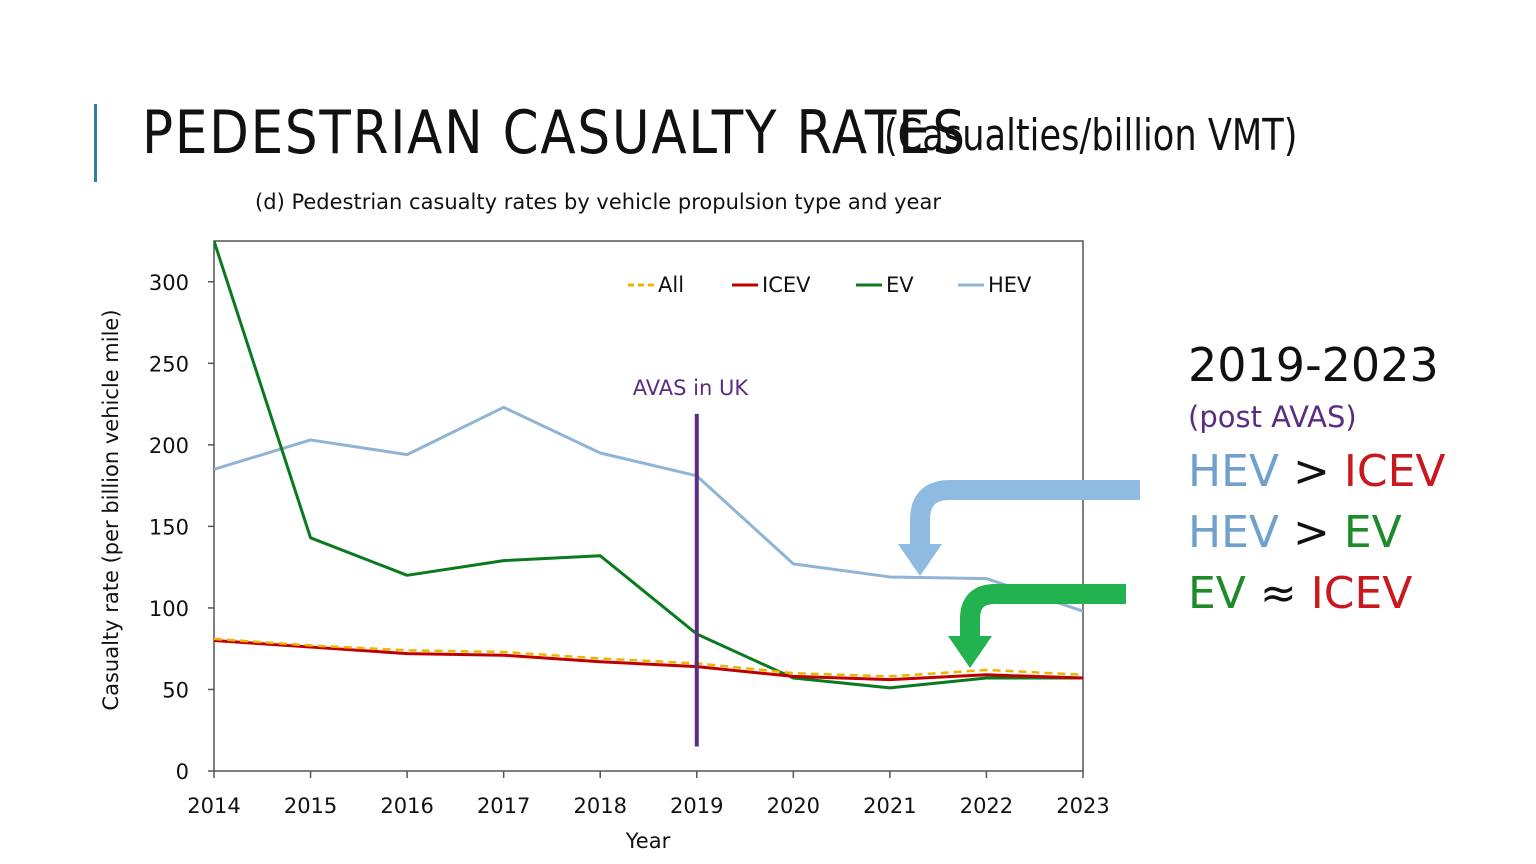  What do you see at coordinates (671, 285) in the screenshot?
I see `legend-label-all: All` at bounding box center [671, 285].